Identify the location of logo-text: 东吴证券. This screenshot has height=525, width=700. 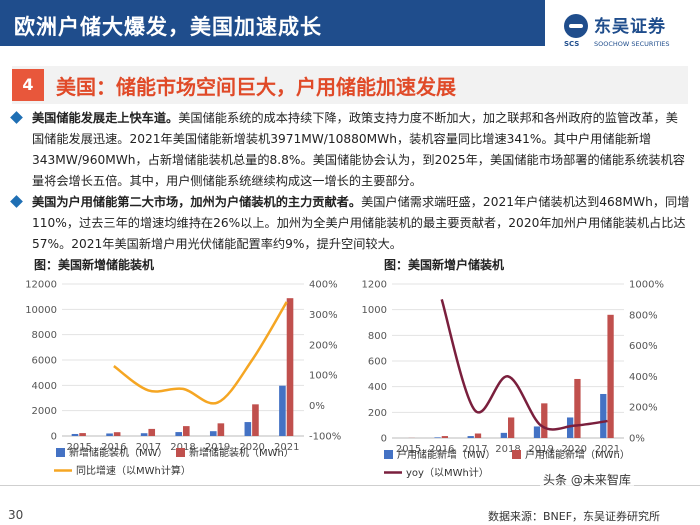
(630, 27).